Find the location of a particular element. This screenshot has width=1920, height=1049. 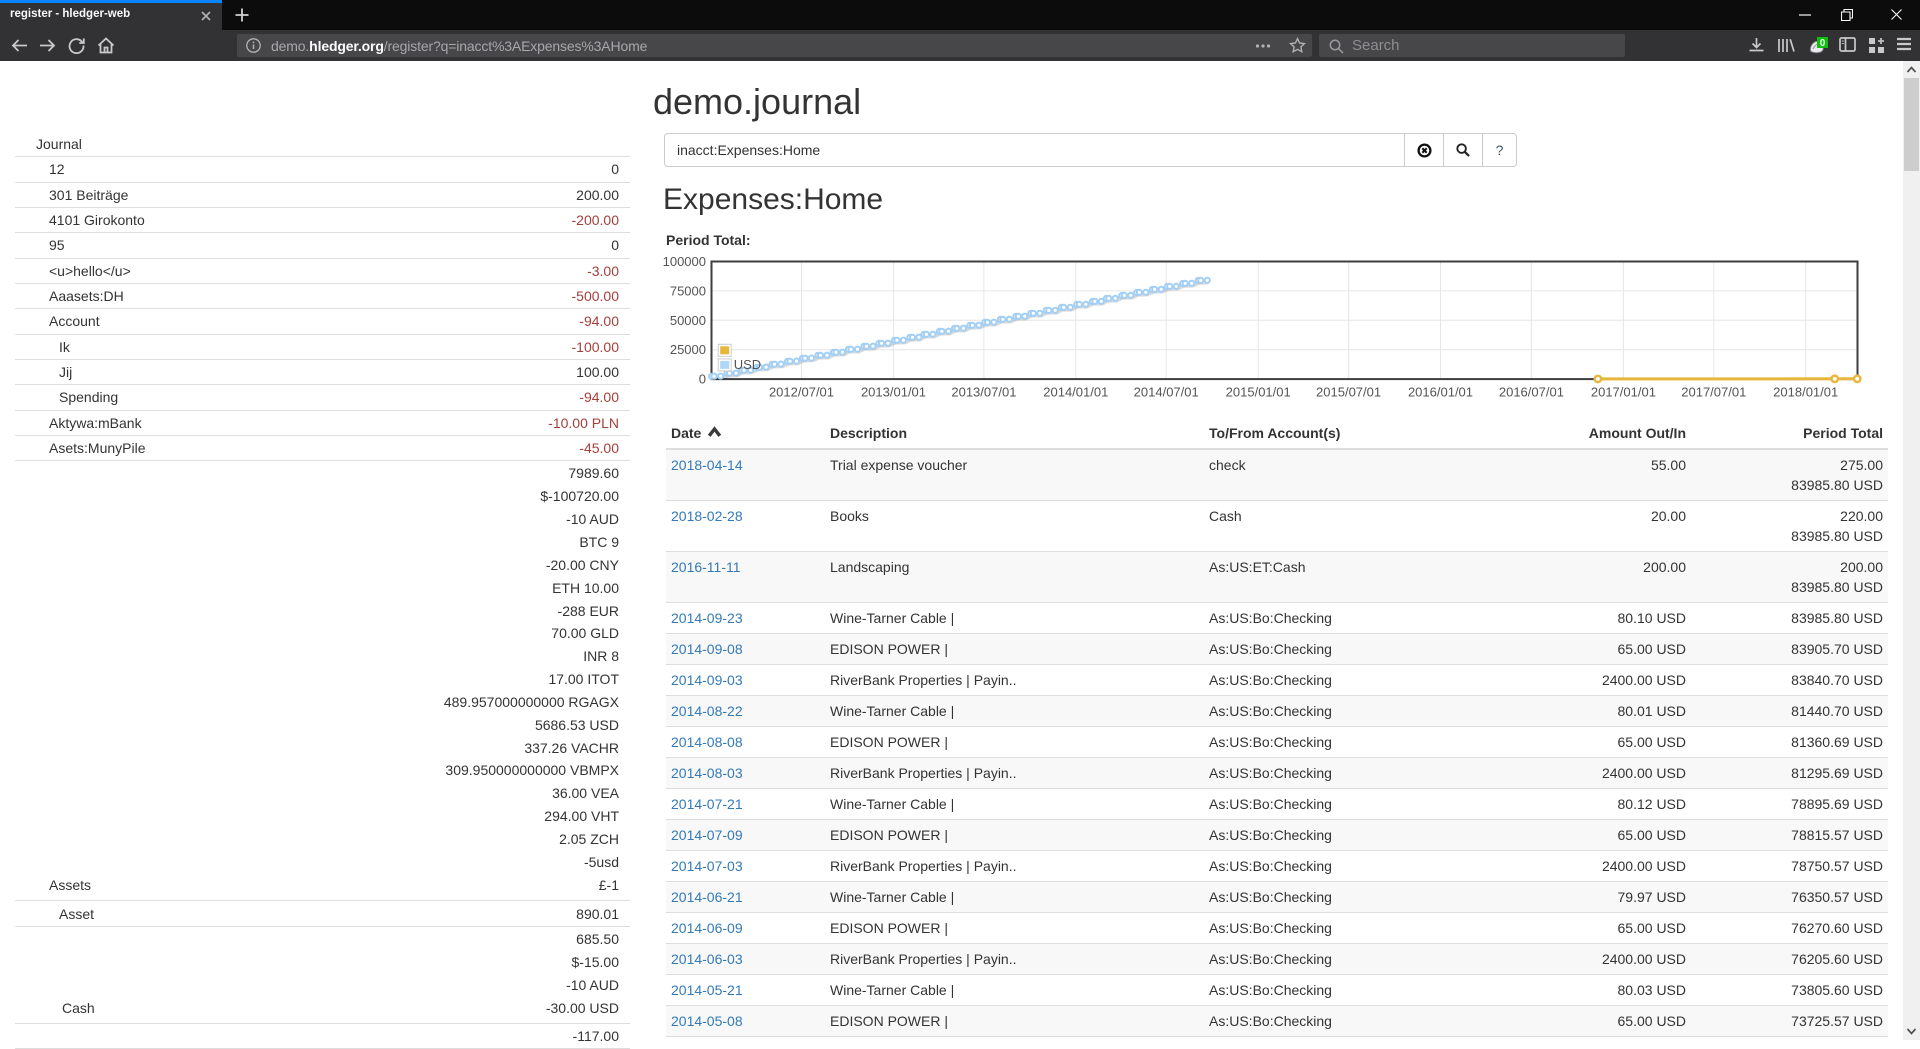

svg-text: 75000 is located at coordinates (688, 290).